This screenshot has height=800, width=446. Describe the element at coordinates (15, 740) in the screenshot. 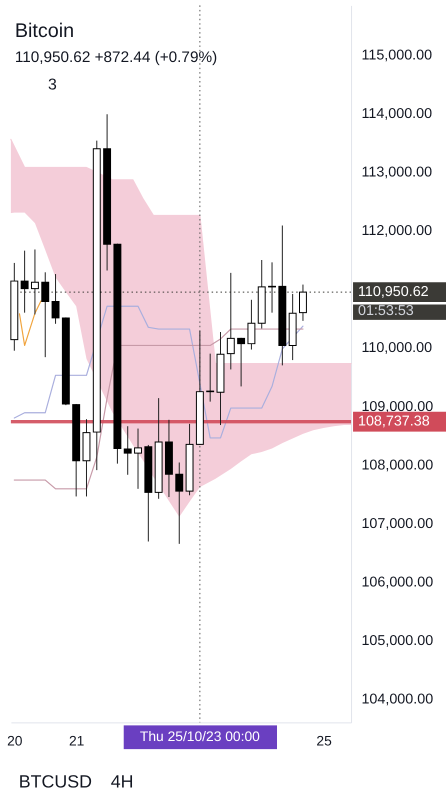

I see `x-tick-label: 20` at that location.